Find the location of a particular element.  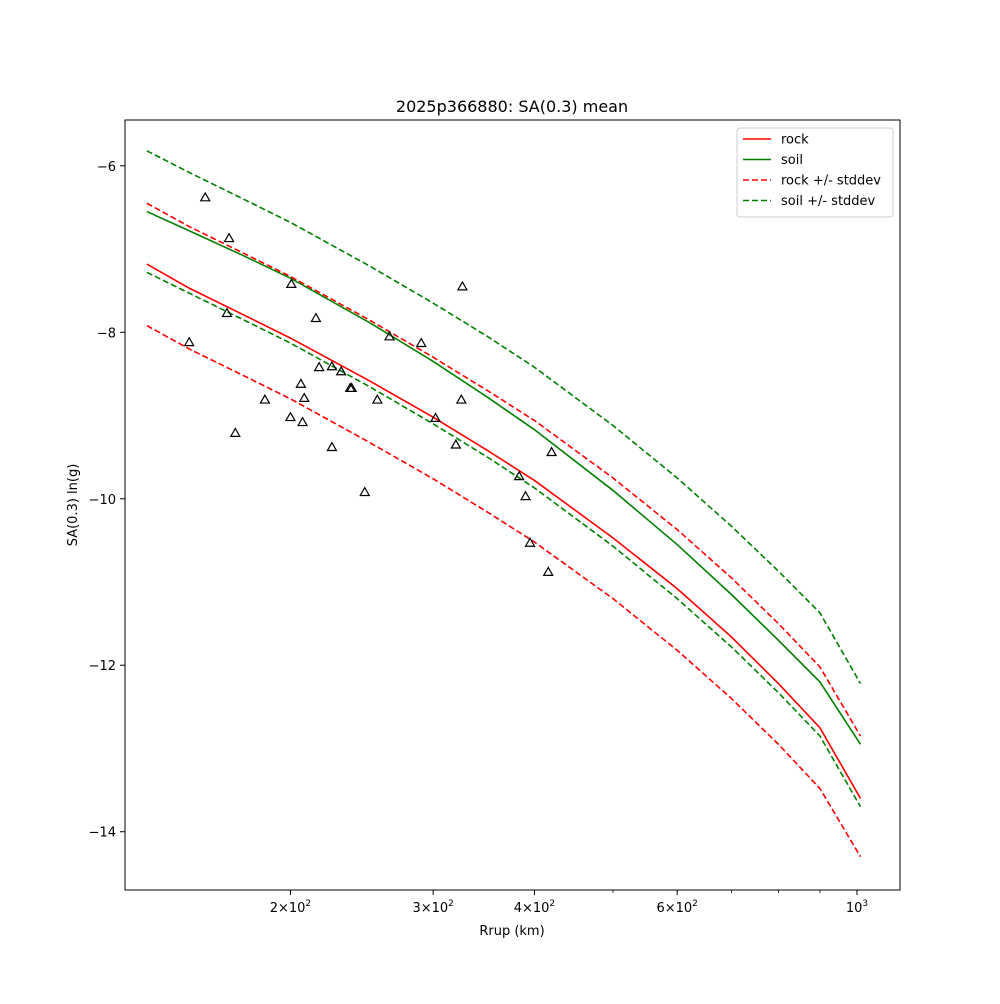

x-axis-ticks: 2×102 3×102 4×102 6×102 103 is located at coordinates (569, 903).